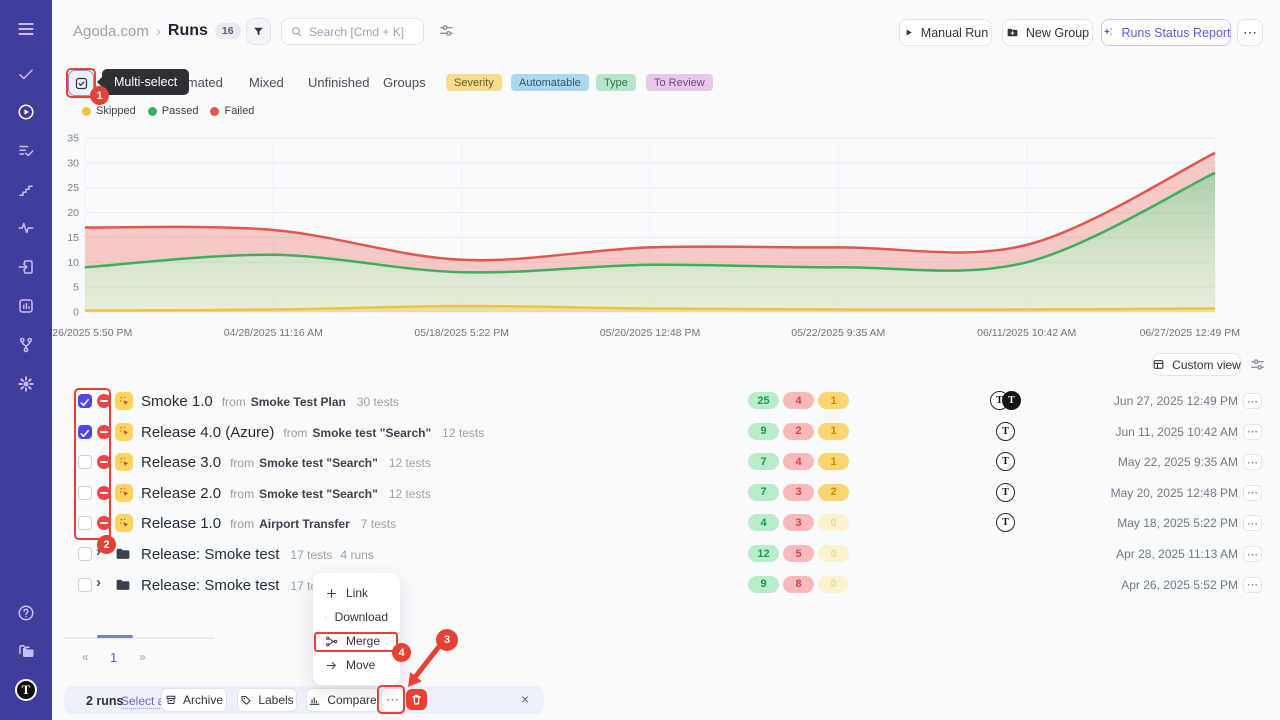 This screenshot has width=1280, height=720. I want to click on tab-mixed: Mixed, so click(266, 82).